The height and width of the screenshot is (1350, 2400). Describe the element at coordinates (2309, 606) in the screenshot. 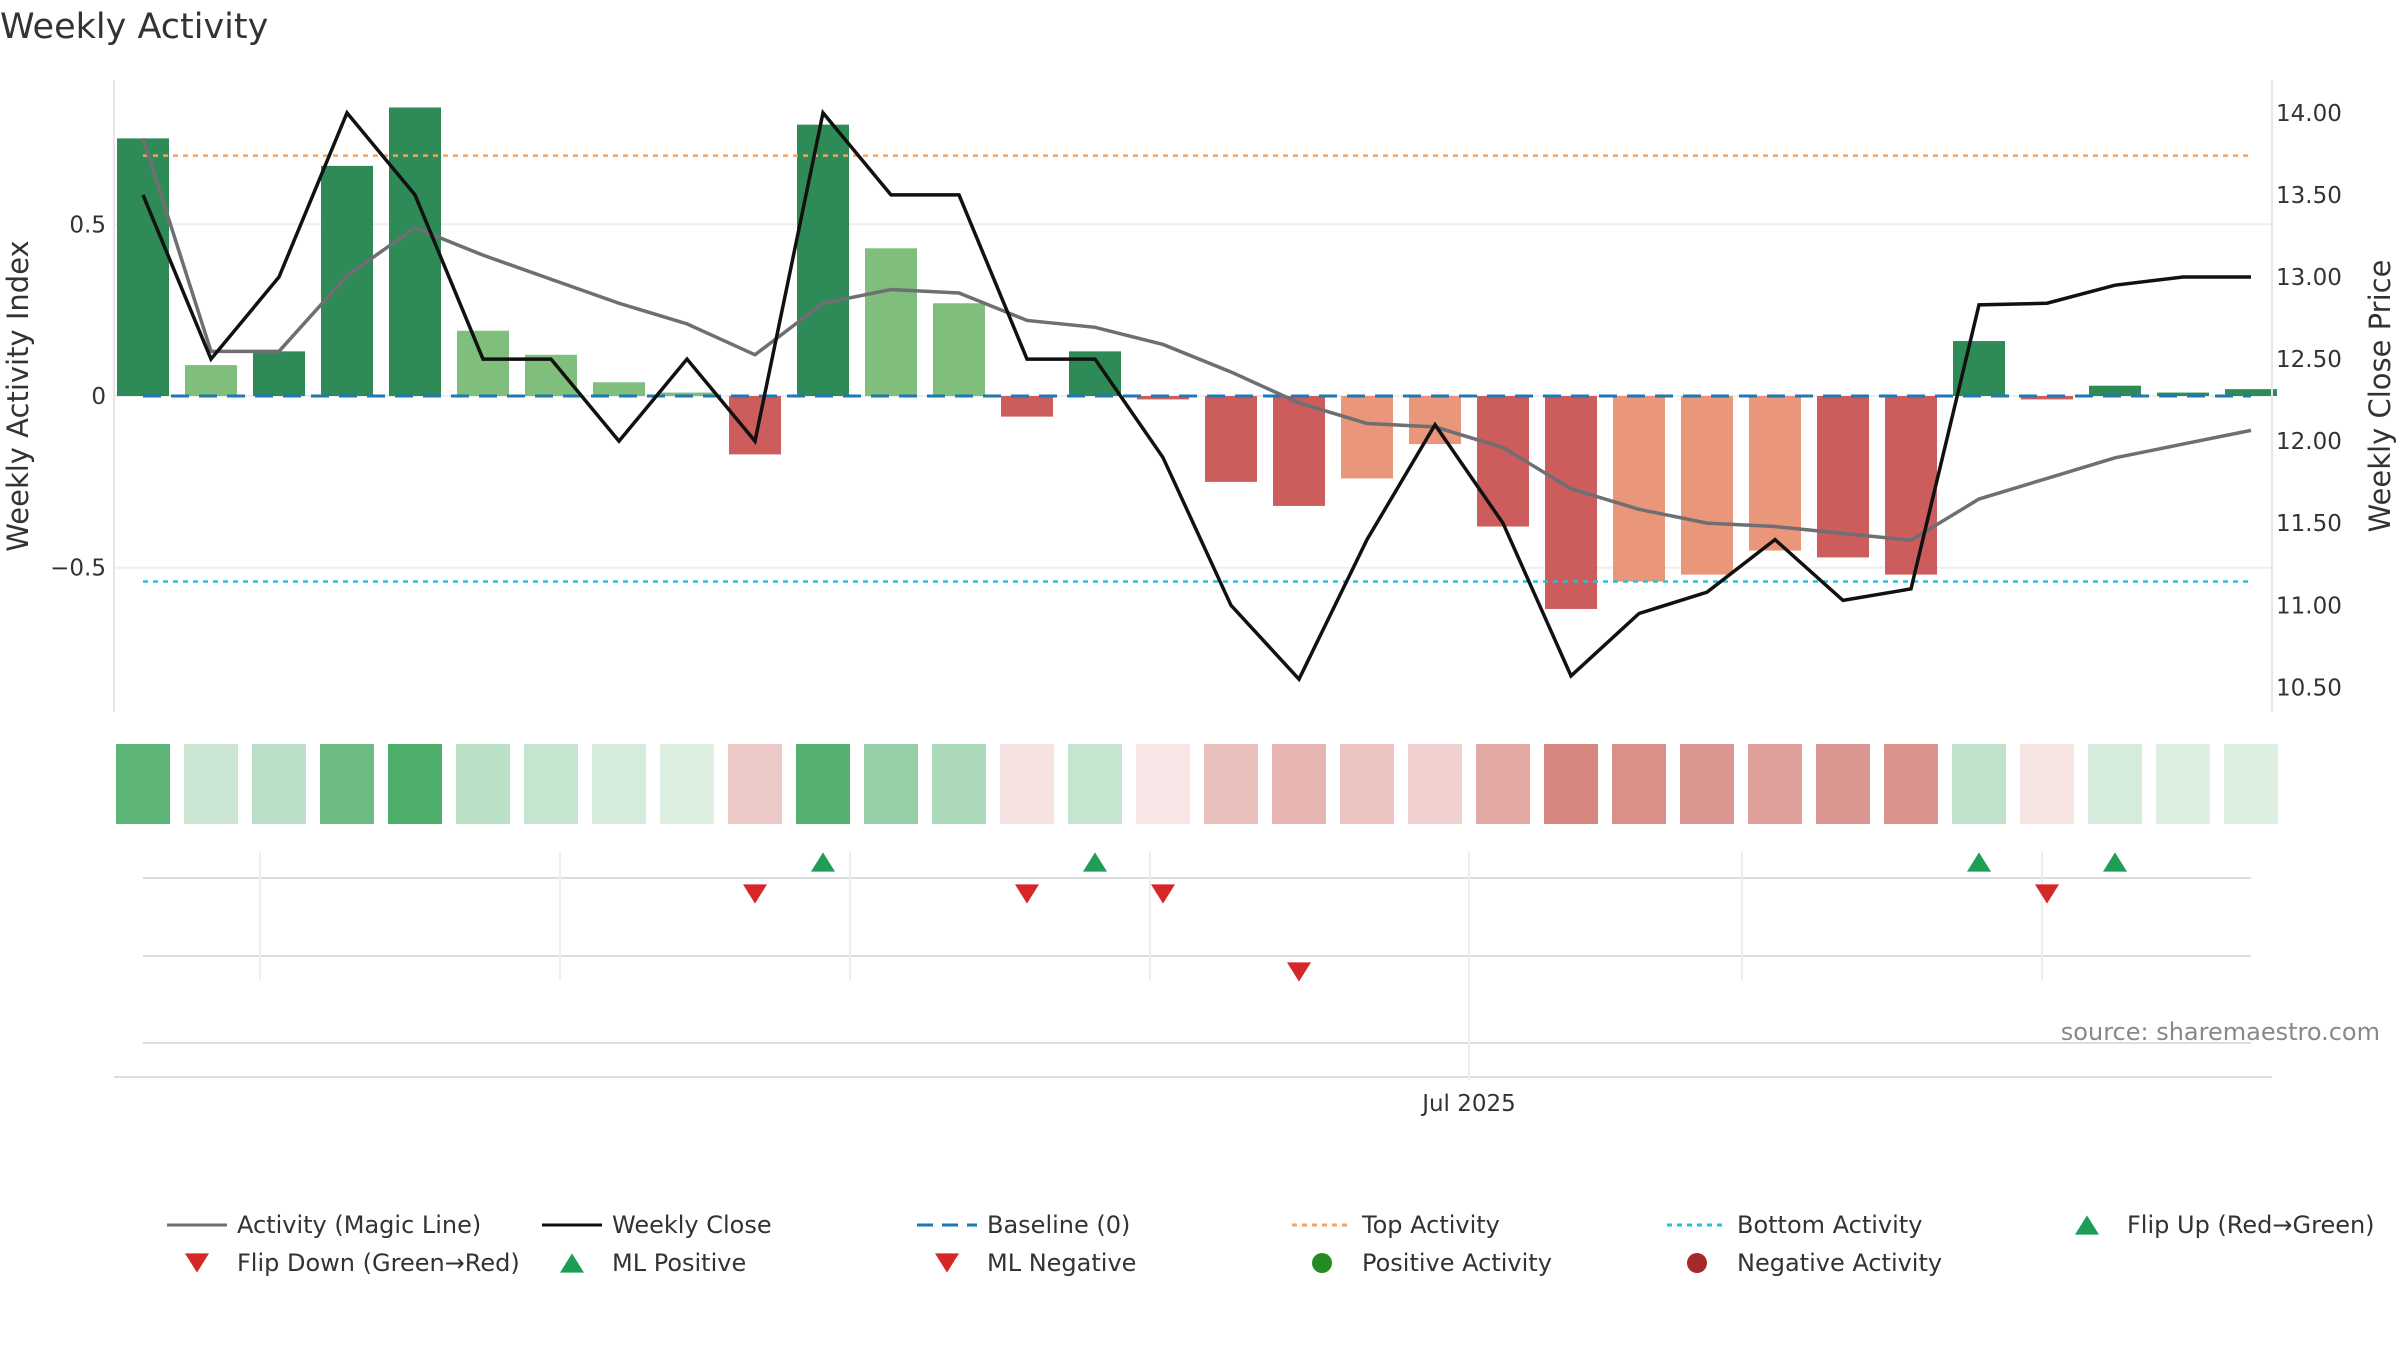

I see `right-tick-label: 11.00` at that location.